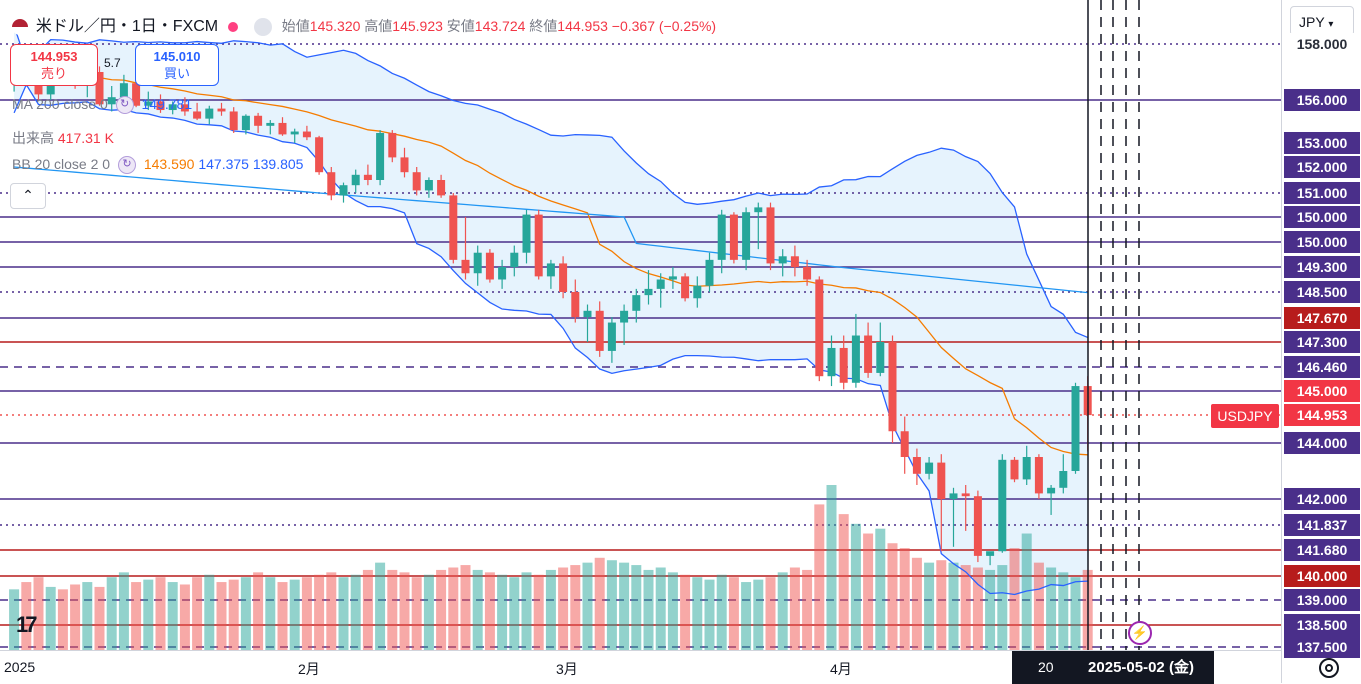 The height and width of the screenshot is (684, 1361). Describe the element at coordinates (1322, 443) in the screenshot. I see `price-label: 144.000` at that location.